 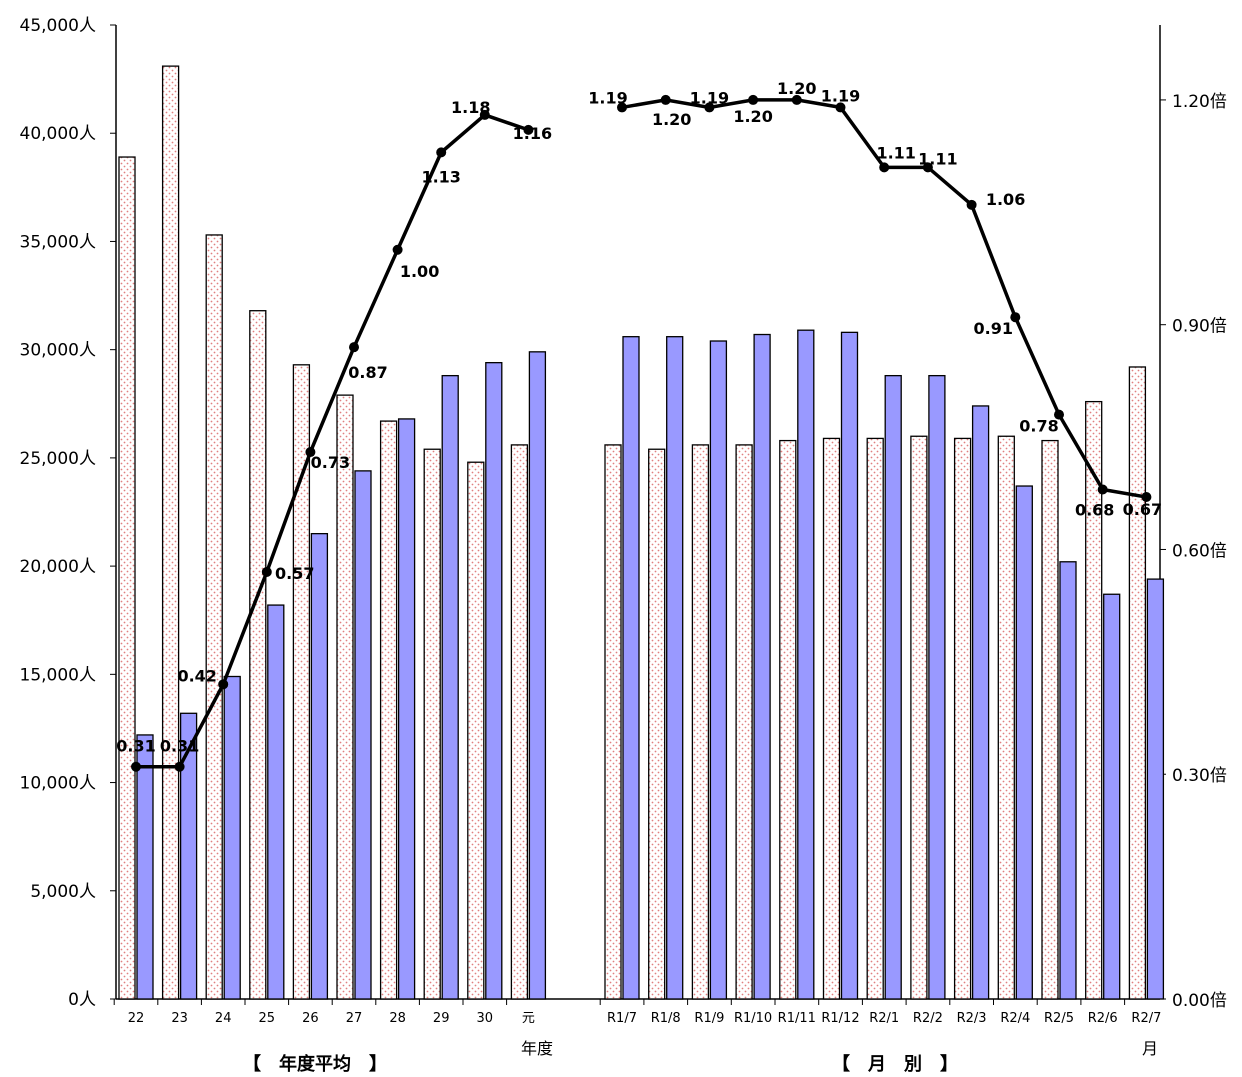 What do you see at coordinates (58, 134) in the screenshot?
I see `left-tick-label: 40,000人` at bounding box center [58, 134].